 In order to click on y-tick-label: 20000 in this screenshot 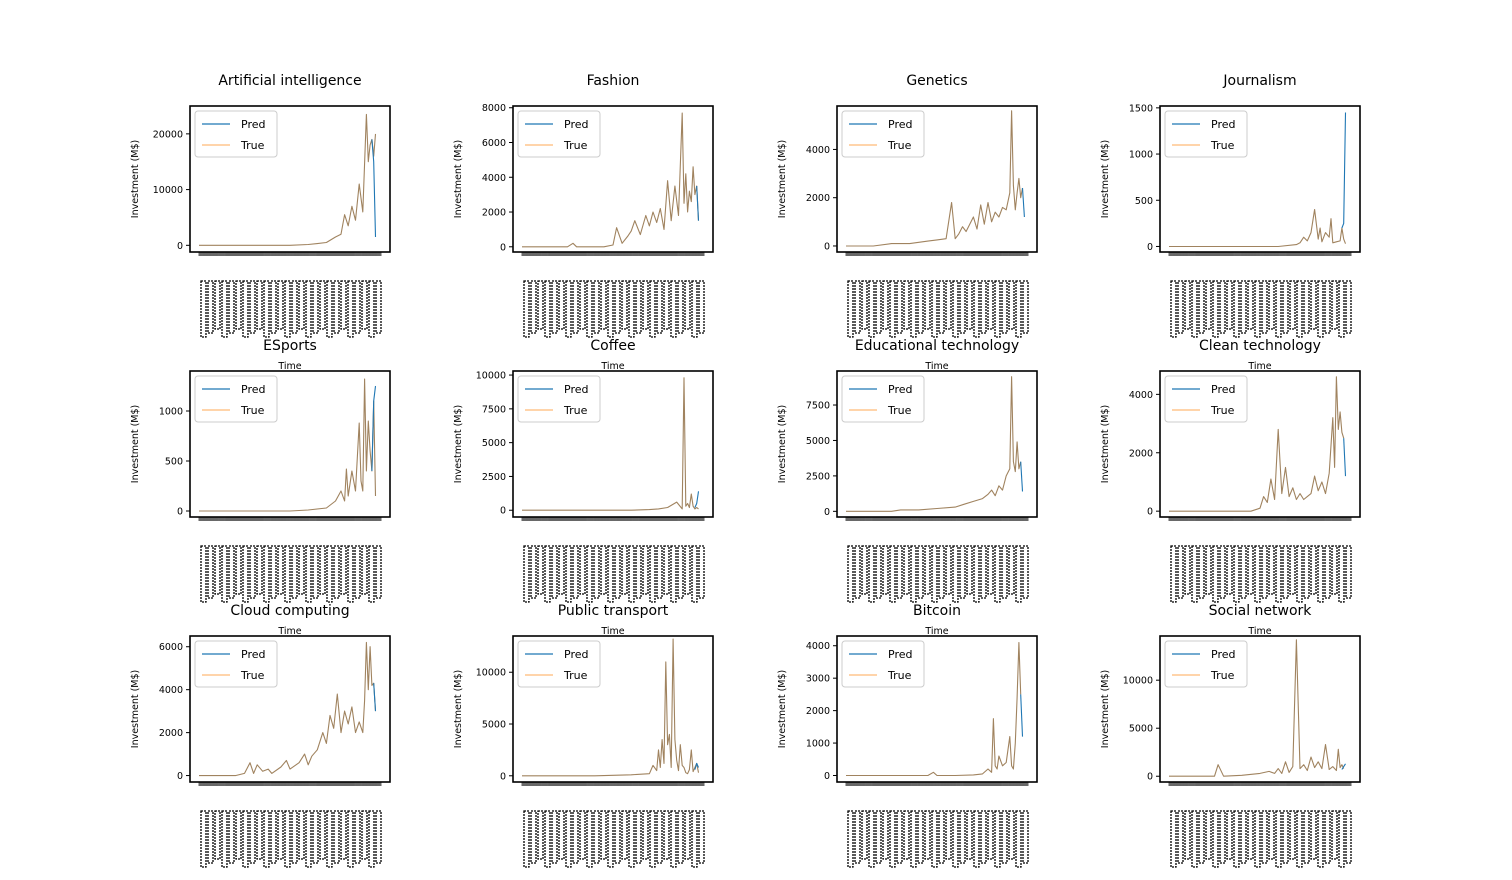, I will do `click(168, 134)`.